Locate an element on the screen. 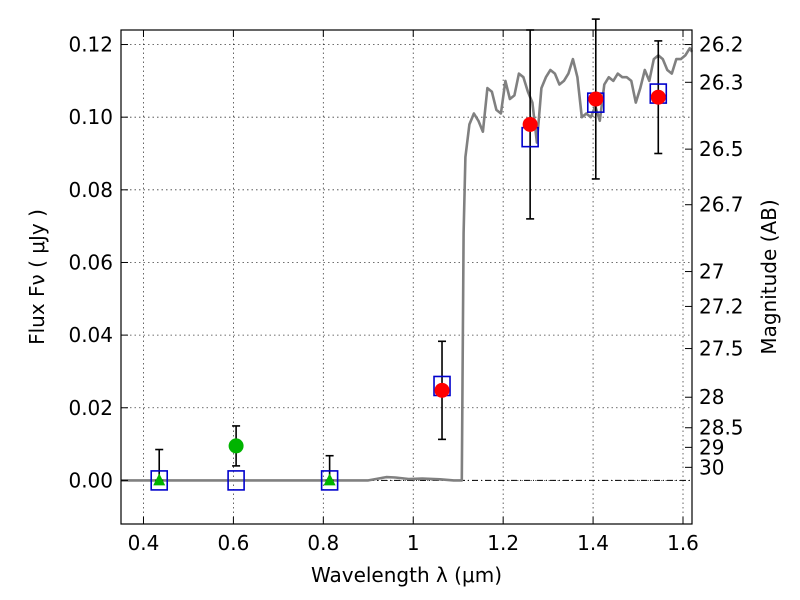 This screenshot has width=800, height=600. y2-tick-label: 30 is located at coordinates (711, 467).